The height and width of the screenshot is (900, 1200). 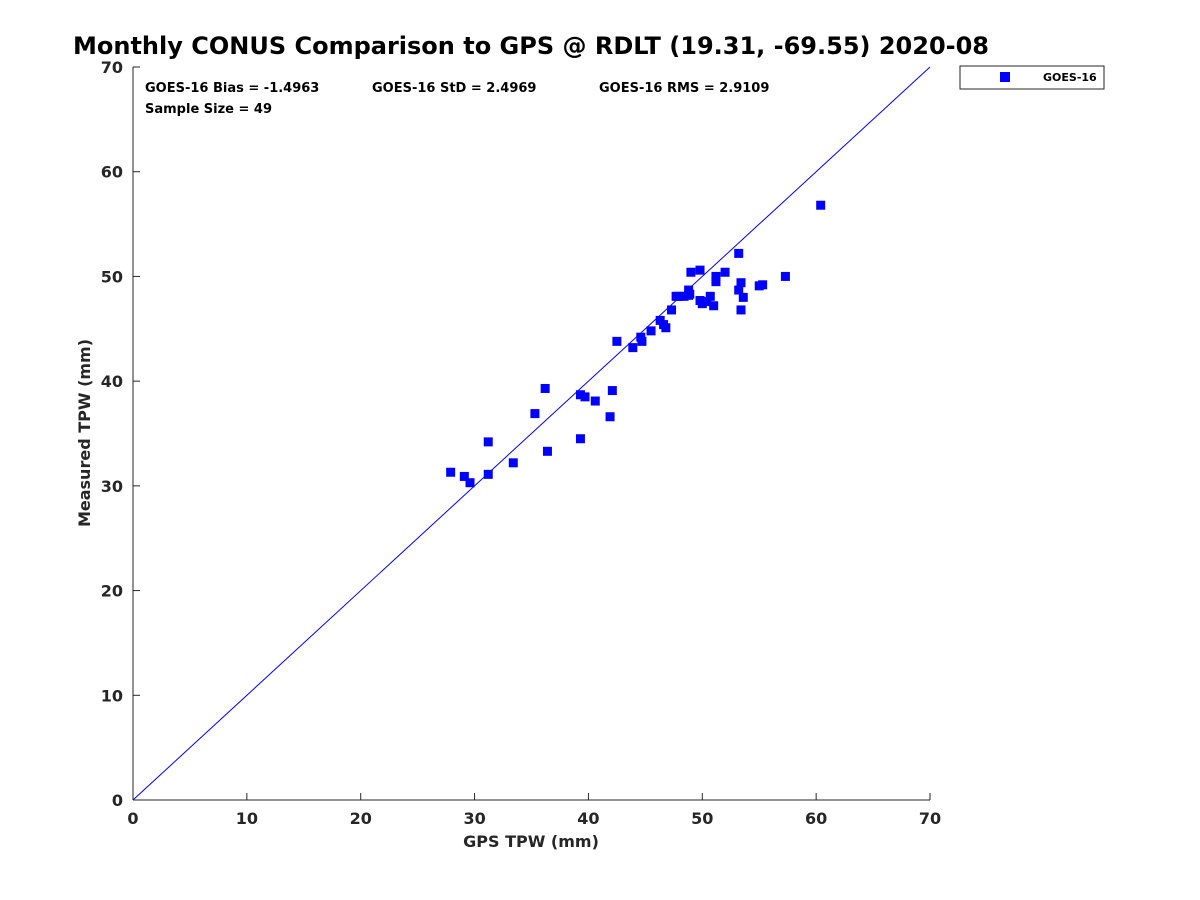 I want to click on x-tick-label: 70, so click(x=930, y=818).